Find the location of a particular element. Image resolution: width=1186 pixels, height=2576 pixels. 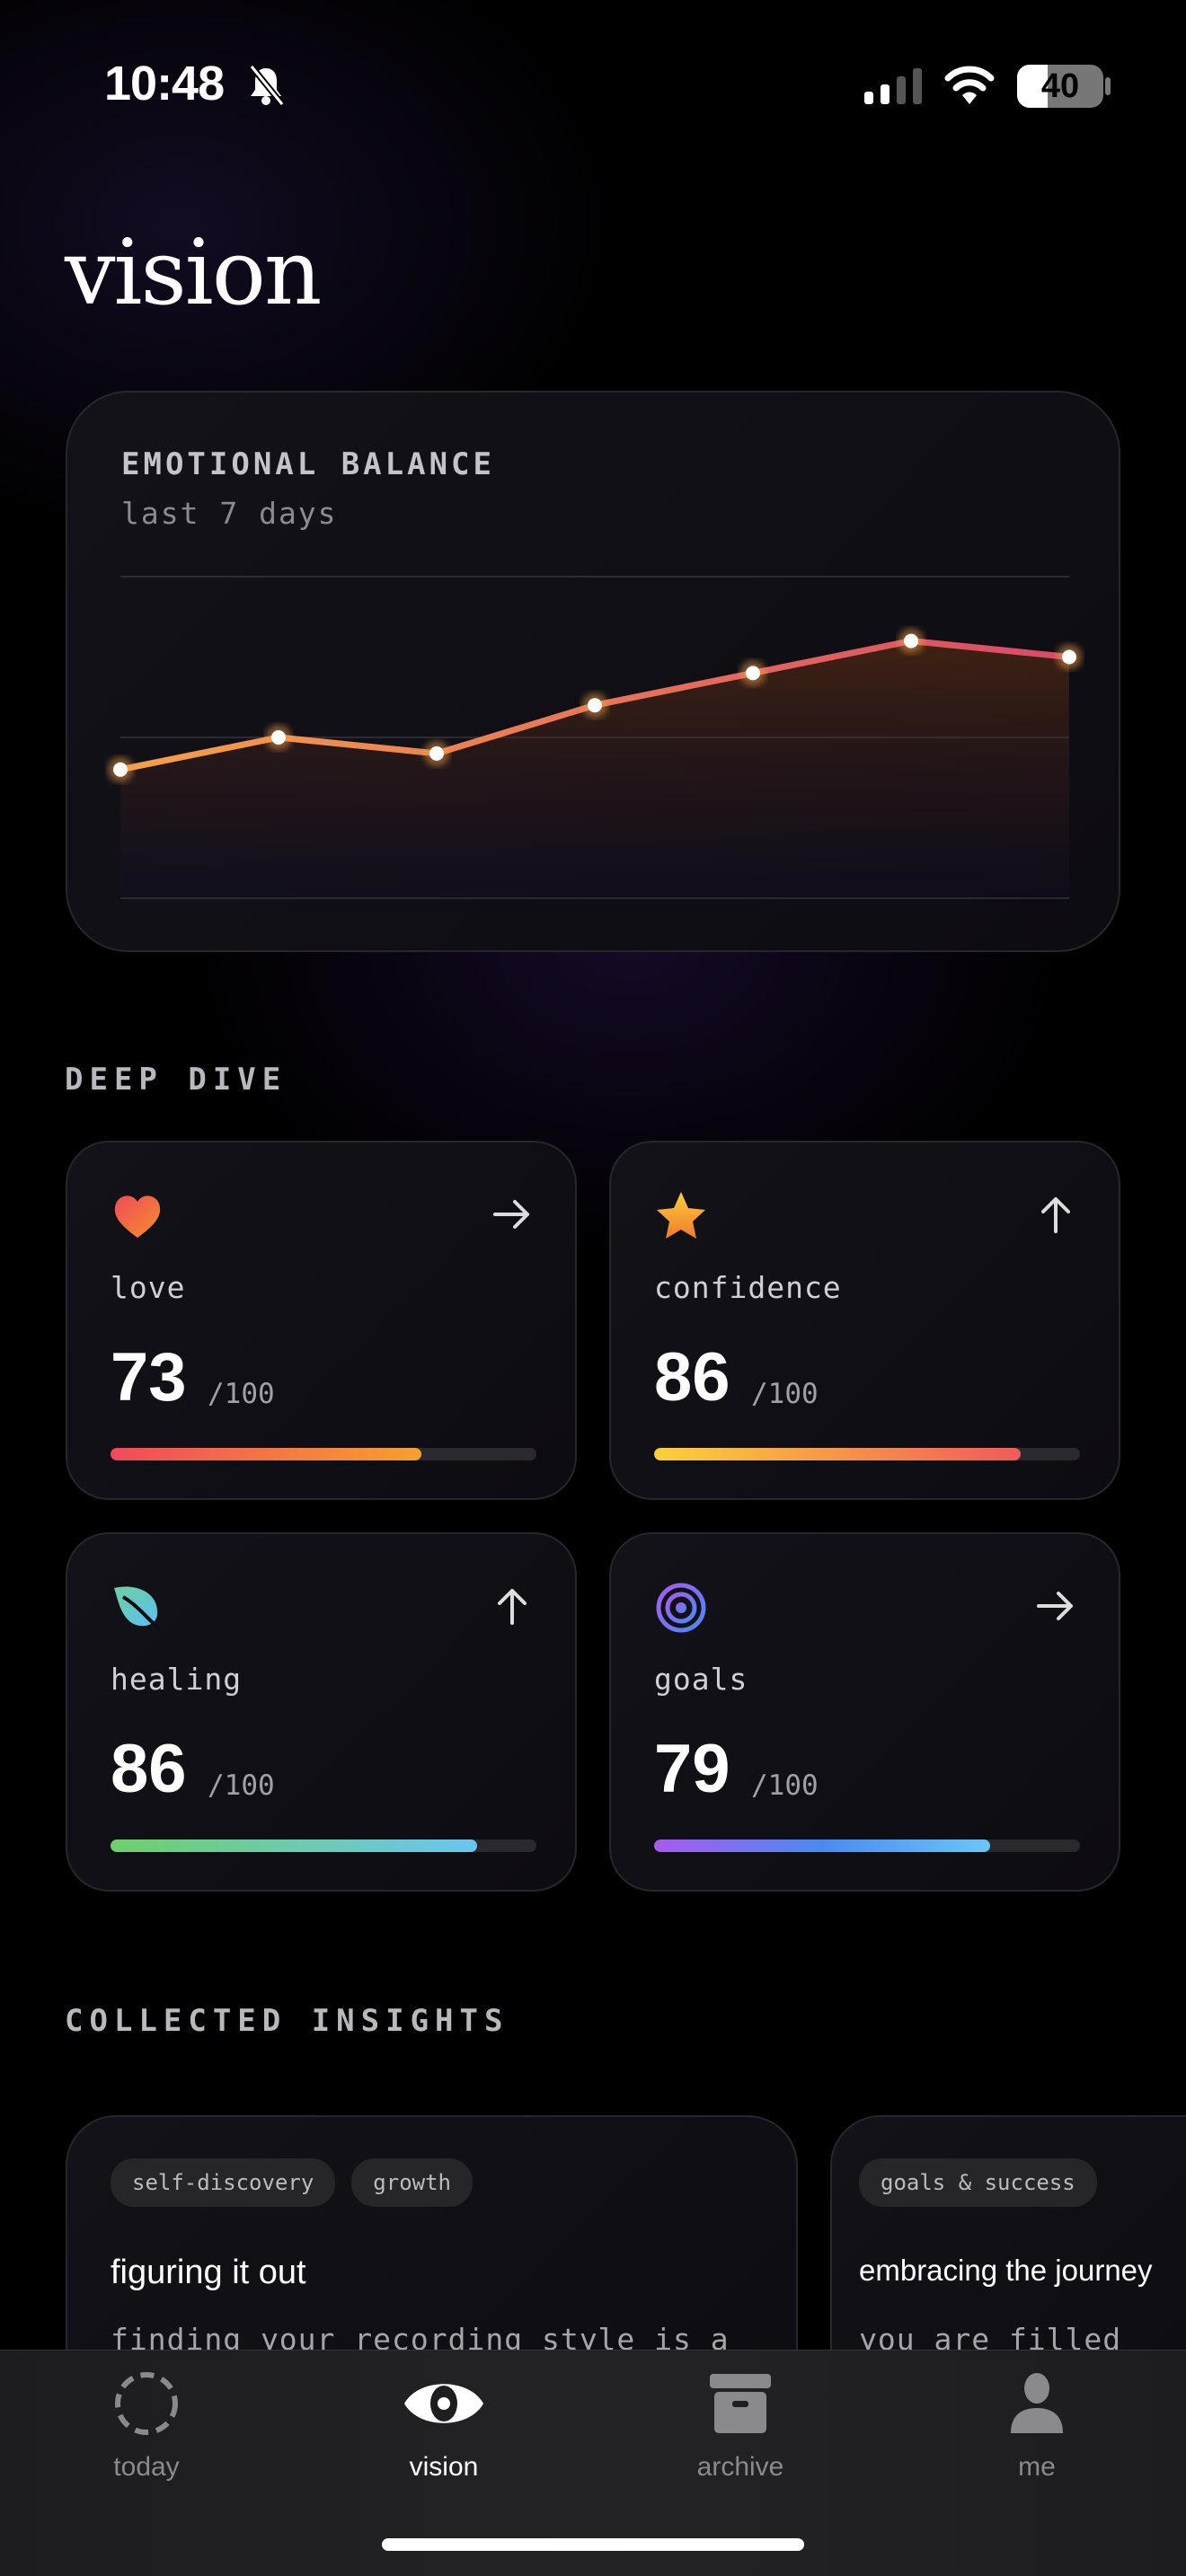

tab-label: archive is located at coordinates (740, 2467).